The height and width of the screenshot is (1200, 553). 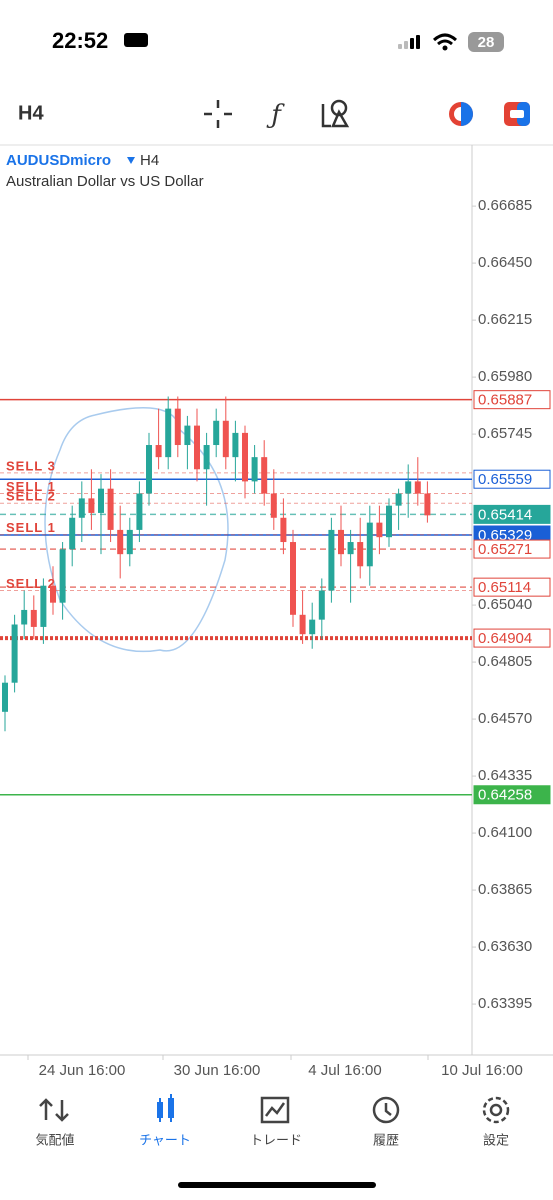 I want to click on x-tick-label: 10 Jul 16:00, so click(x=482, y=1070).